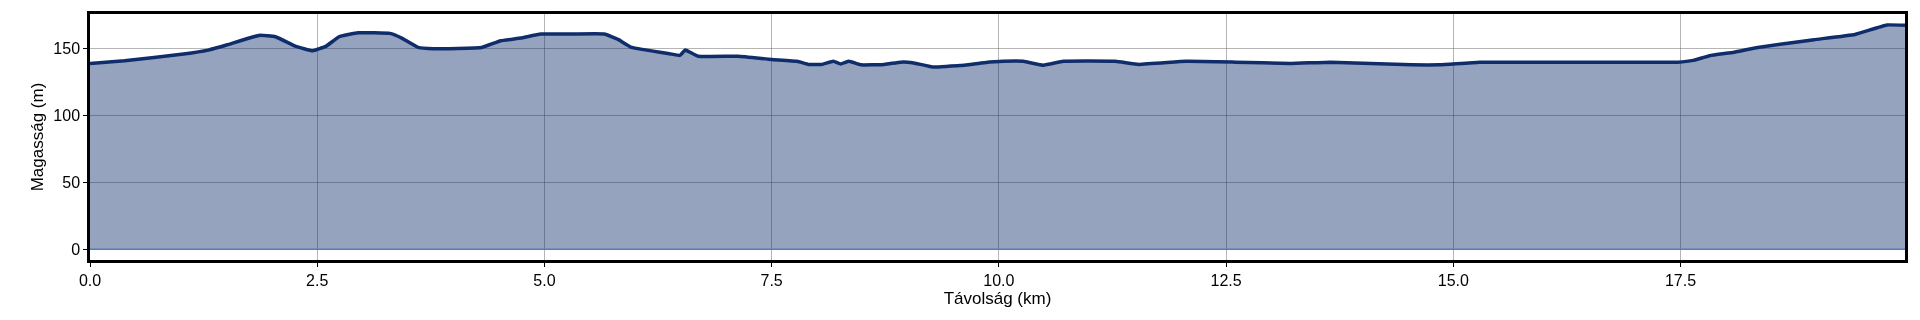 The height and width of the screenshot is (320, 1920). What do you see at coordinates (1453, 280) in the screenshot?
I see `x-tick-label: 15.0` at bounding box center [1453, 280].